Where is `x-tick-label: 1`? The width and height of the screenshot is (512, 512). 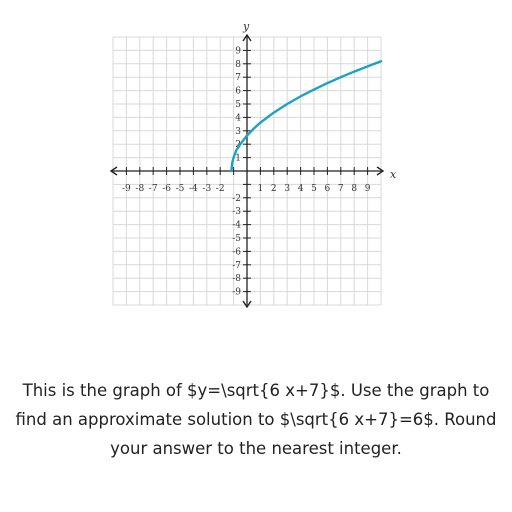 x-tick-label: 1 is located at coordinates (261, 189).